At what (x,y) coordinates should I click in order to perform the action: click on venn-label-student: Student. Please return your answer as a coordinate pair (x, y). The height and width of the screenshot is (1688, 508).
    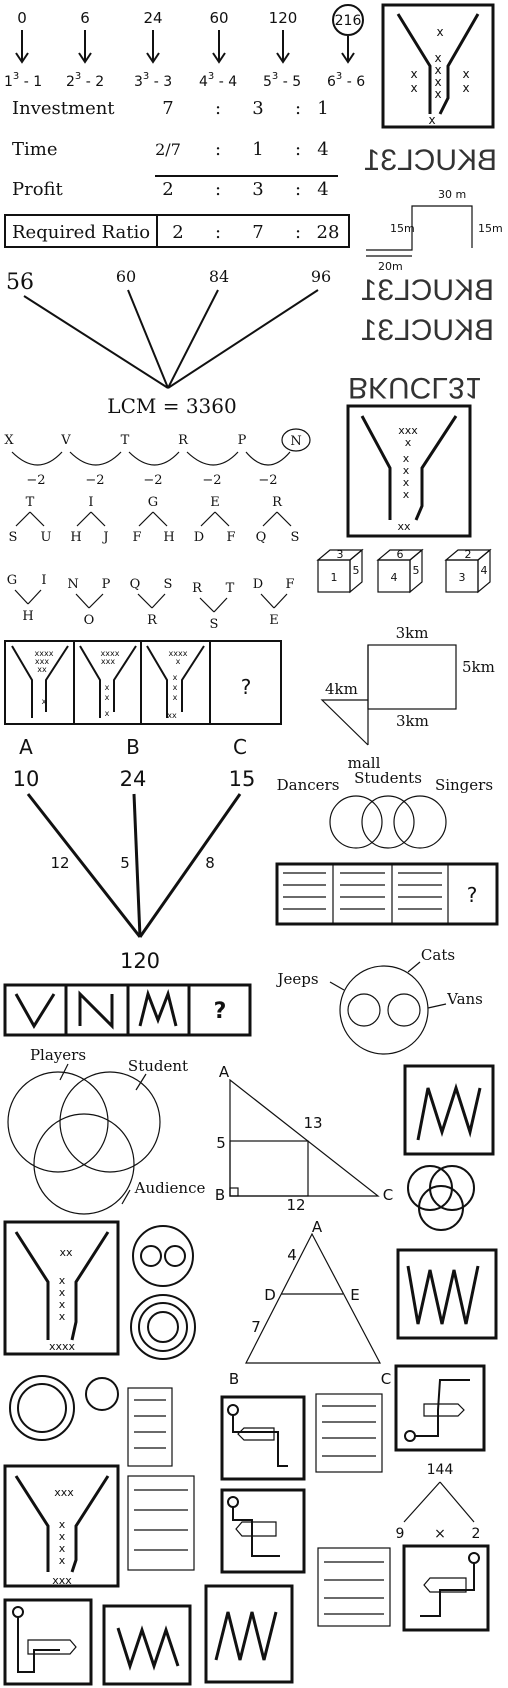
    Looking at the image, I should click on (158, 1066).